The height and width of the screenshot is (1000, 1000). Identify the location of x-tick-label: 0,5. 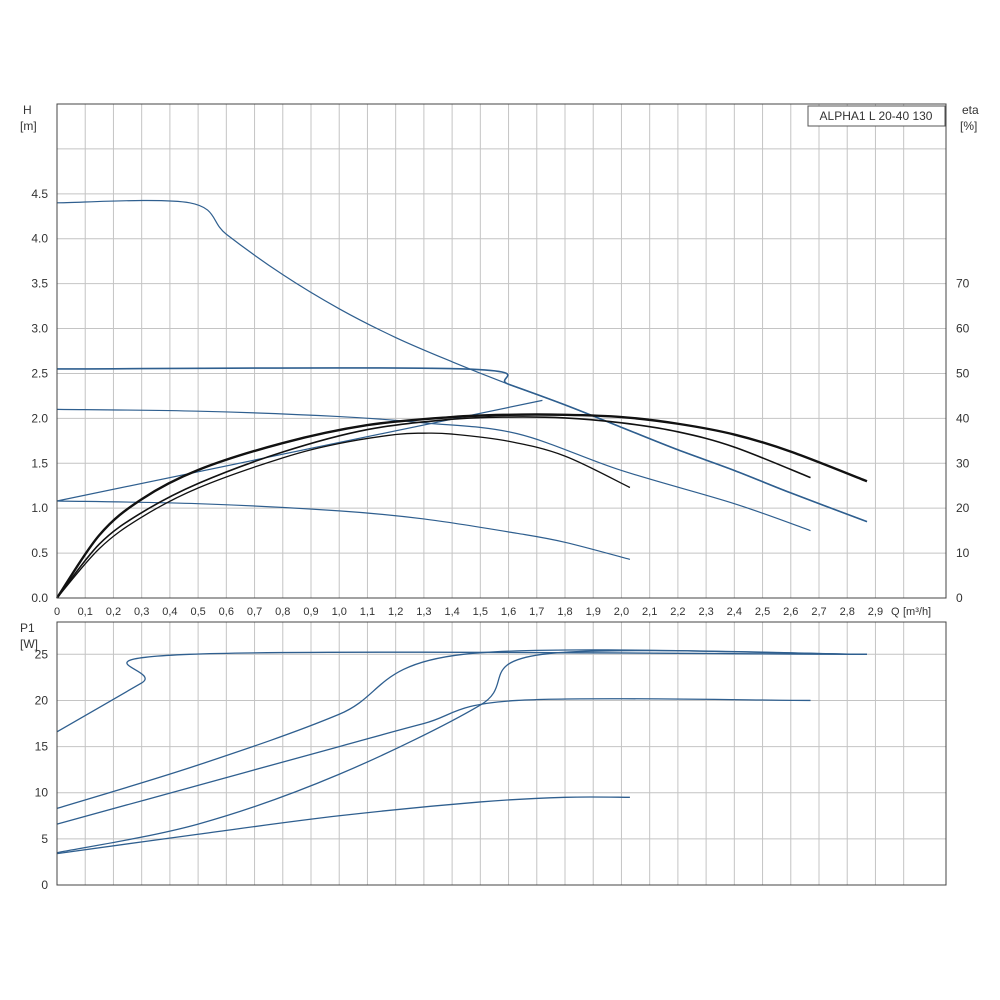
(197, 612).